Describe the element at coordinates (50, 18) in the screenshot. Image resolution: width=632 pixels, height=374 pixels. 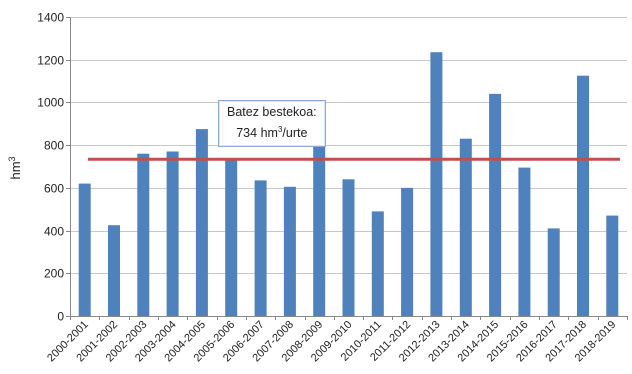
I see `y-tick-label: 1400` at that location.